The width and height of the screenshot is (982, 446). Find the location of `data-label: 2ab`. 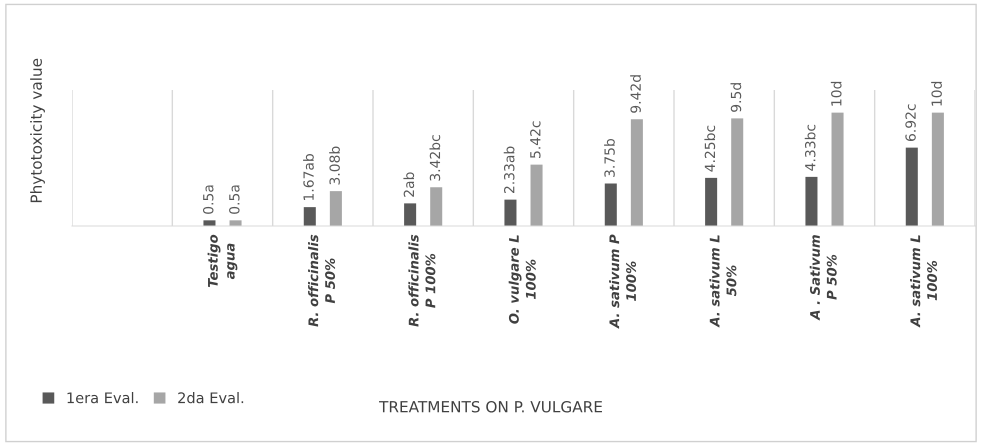

data-label: 2ab is located at coordinates (408, 184).